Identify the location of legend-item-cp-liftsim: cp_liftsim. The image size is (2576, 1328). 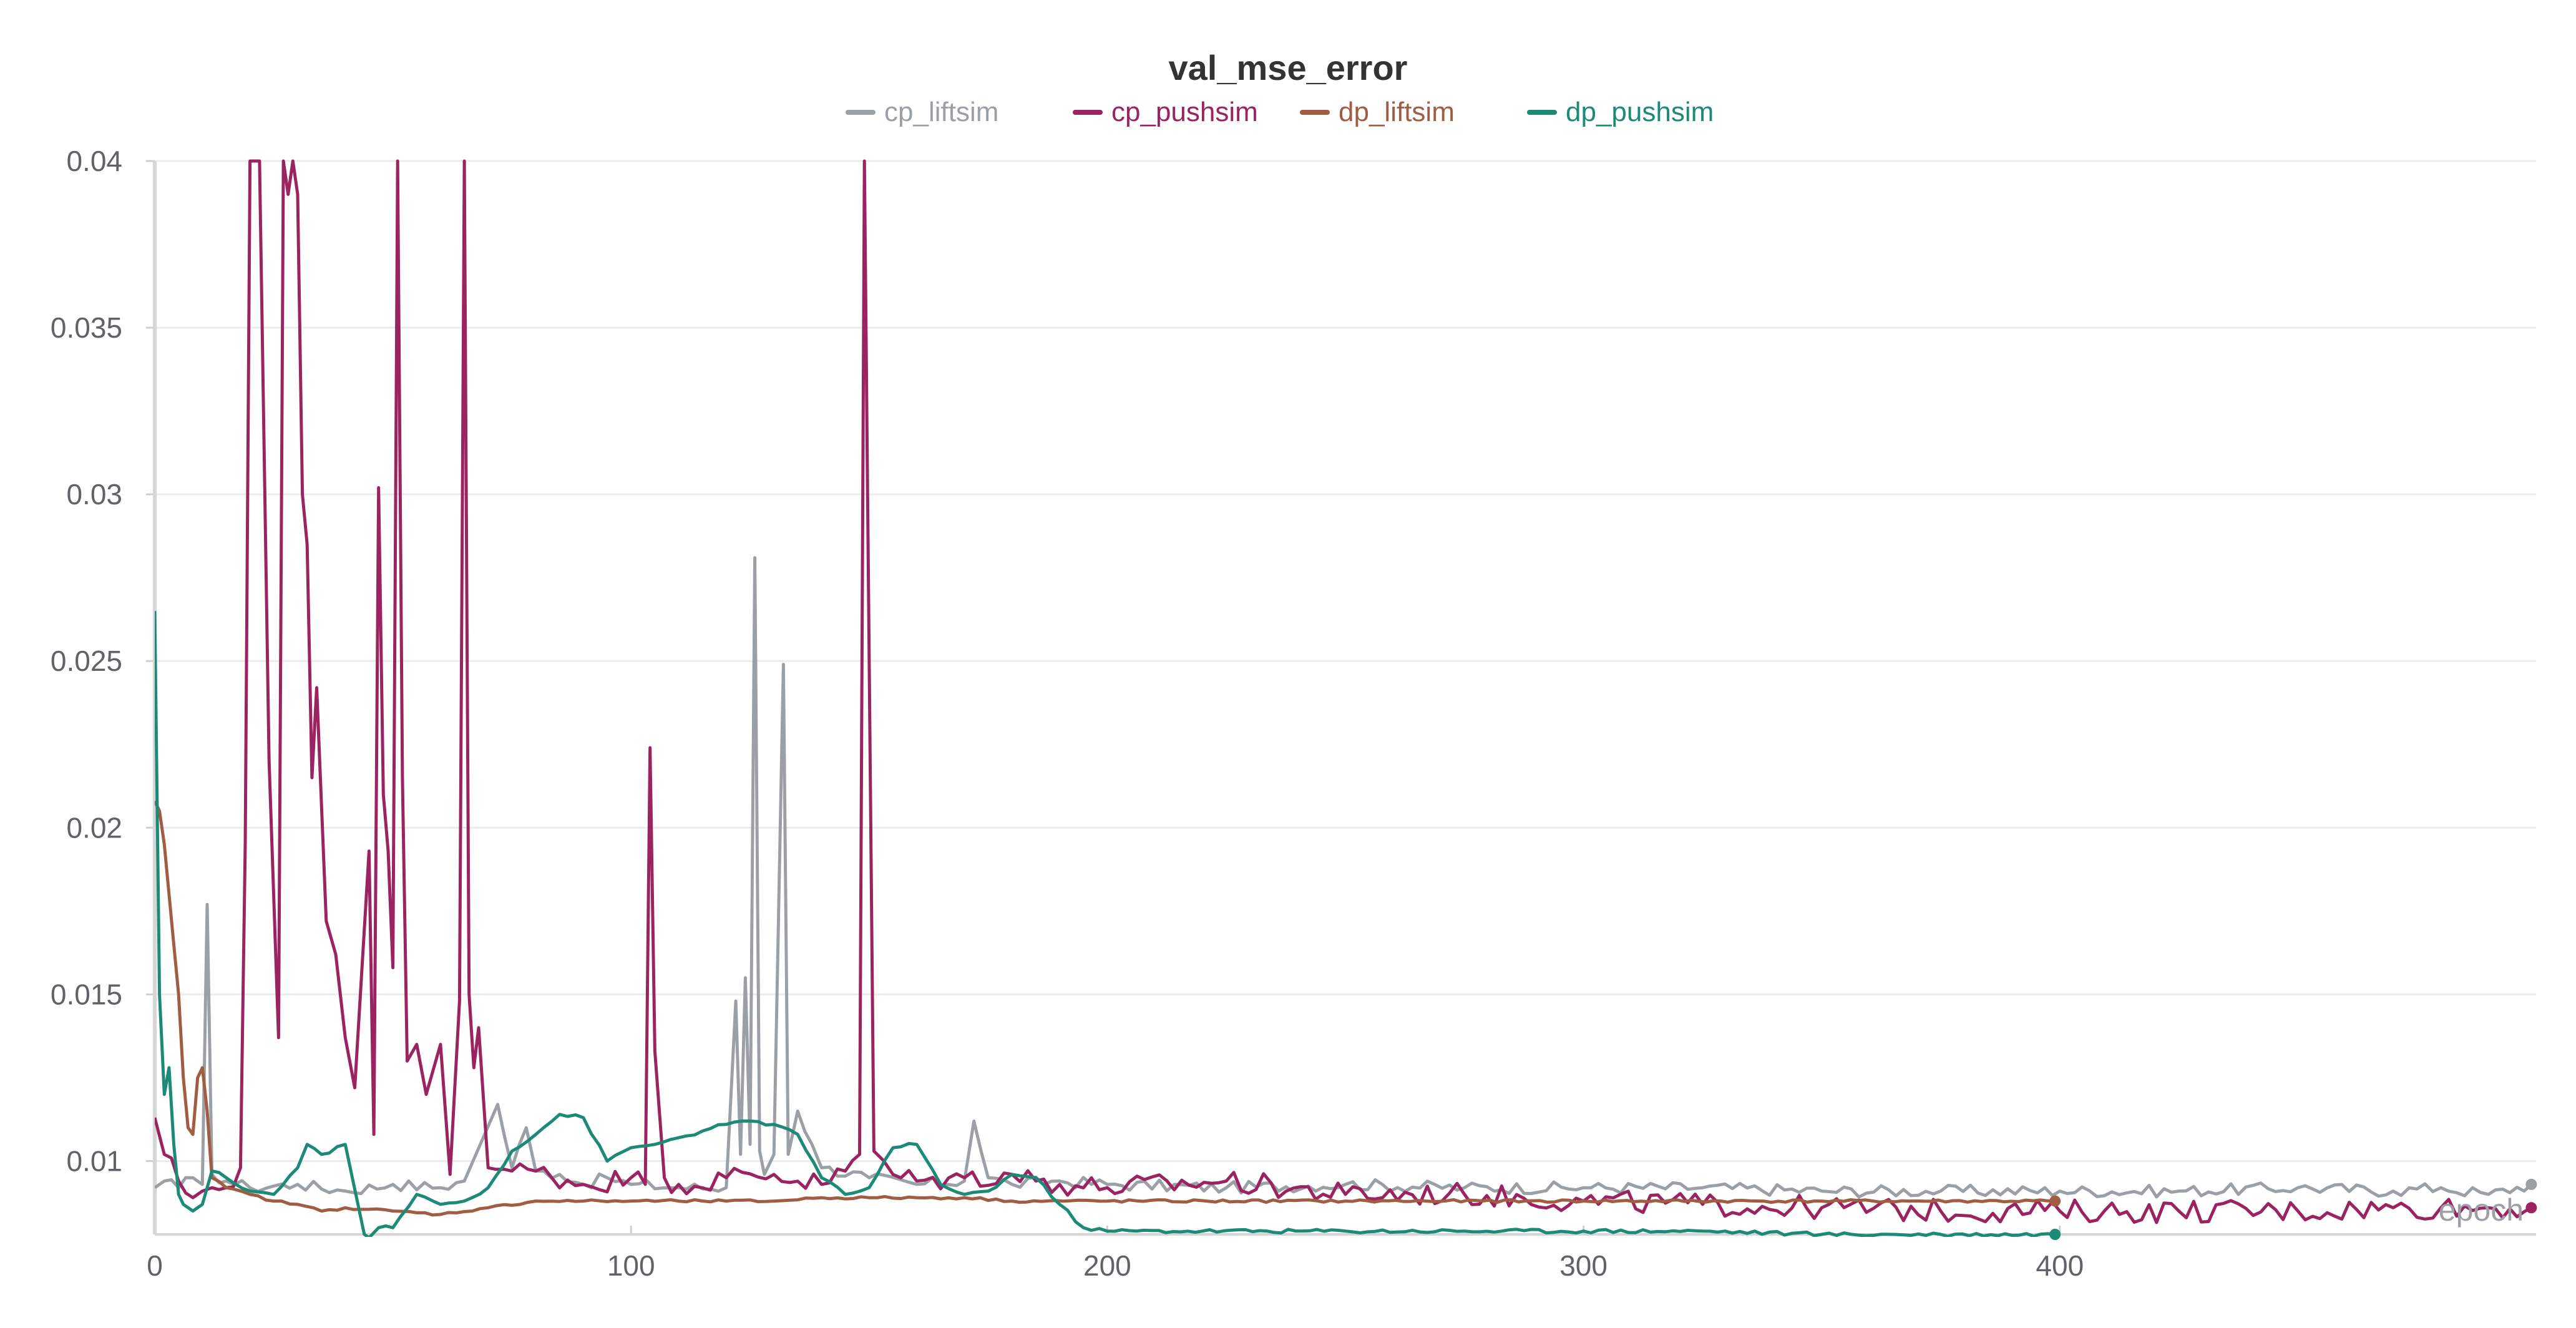
(922, 112).